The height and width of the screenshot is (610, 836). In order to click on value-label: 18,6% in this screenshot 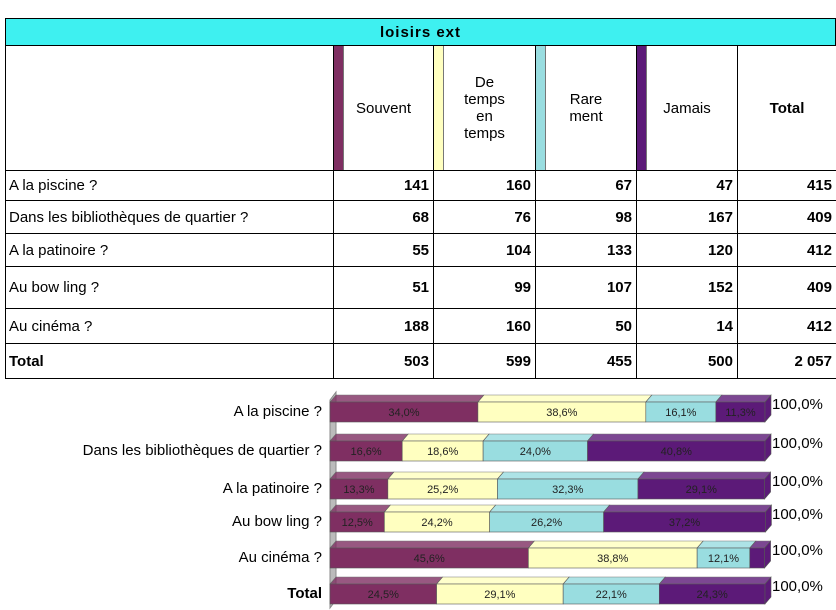, I will do `click(442, 452)`.